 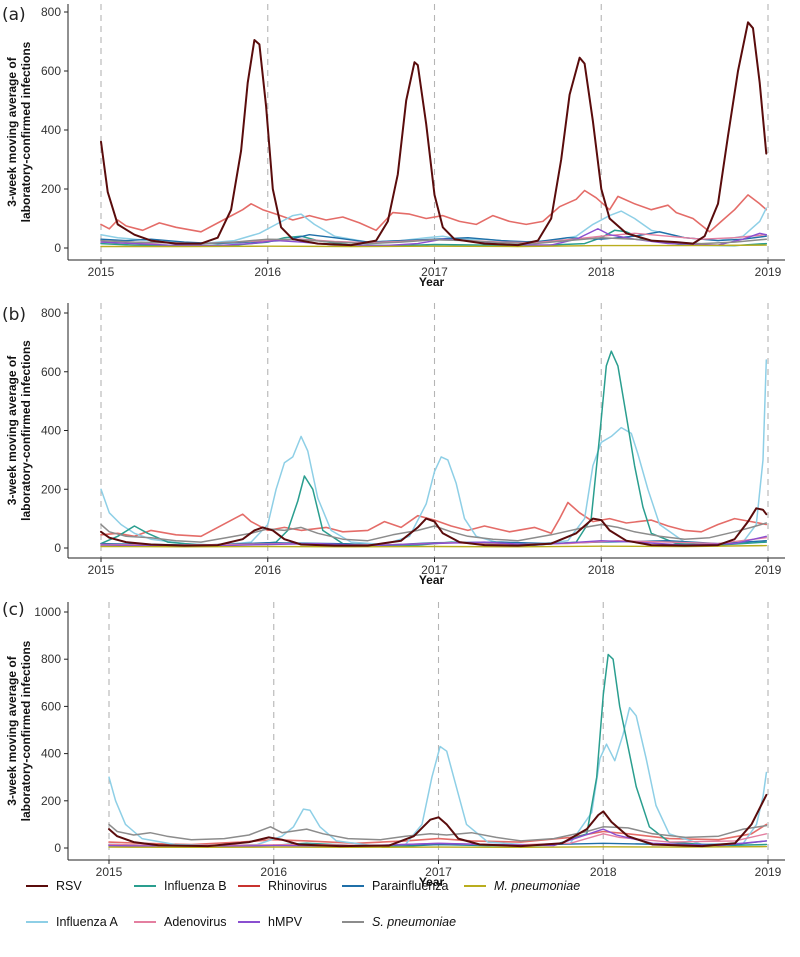 I want to click on legend-label: M. pneumoniae, so click(x=537, y=886).